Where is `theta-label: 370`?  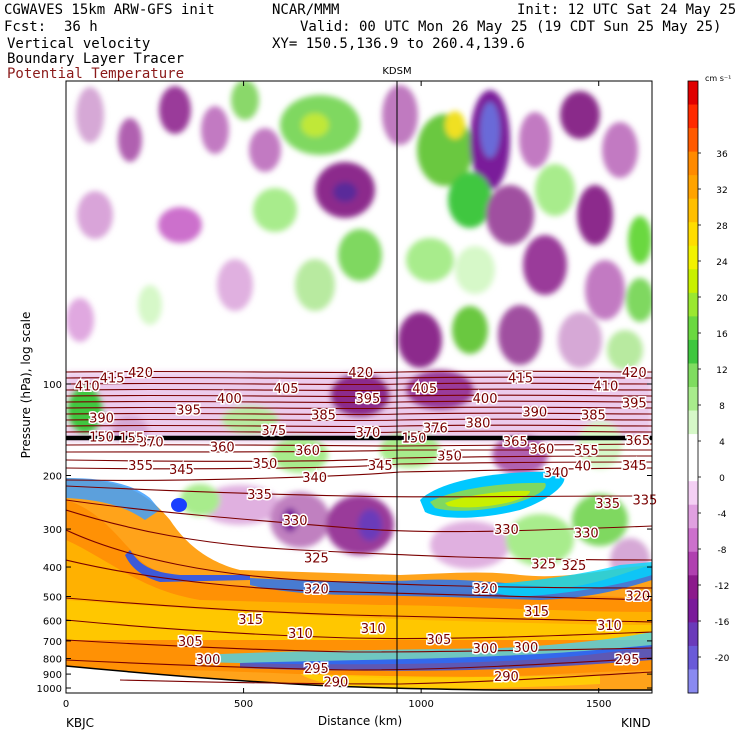
theta-label: 370 is located at coordinates (367, 433).